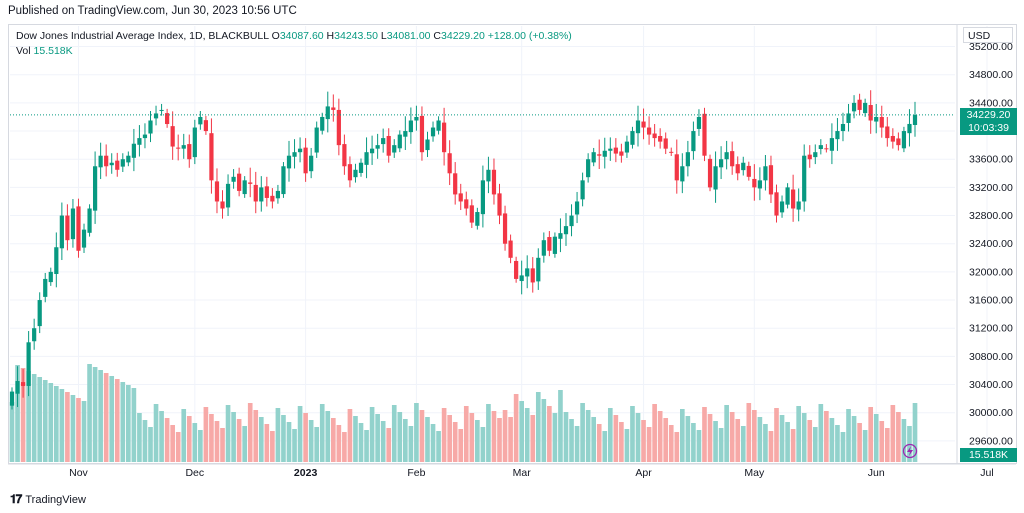 This screenshot has height=513, width=1024. I want to click on x-tick-label: Jun, so click(876, 473).